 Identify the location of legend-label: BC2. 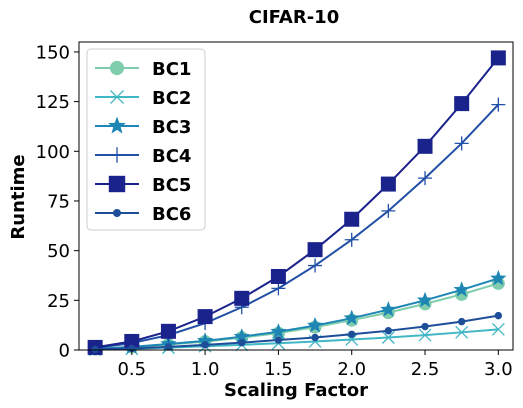
(171, 98).